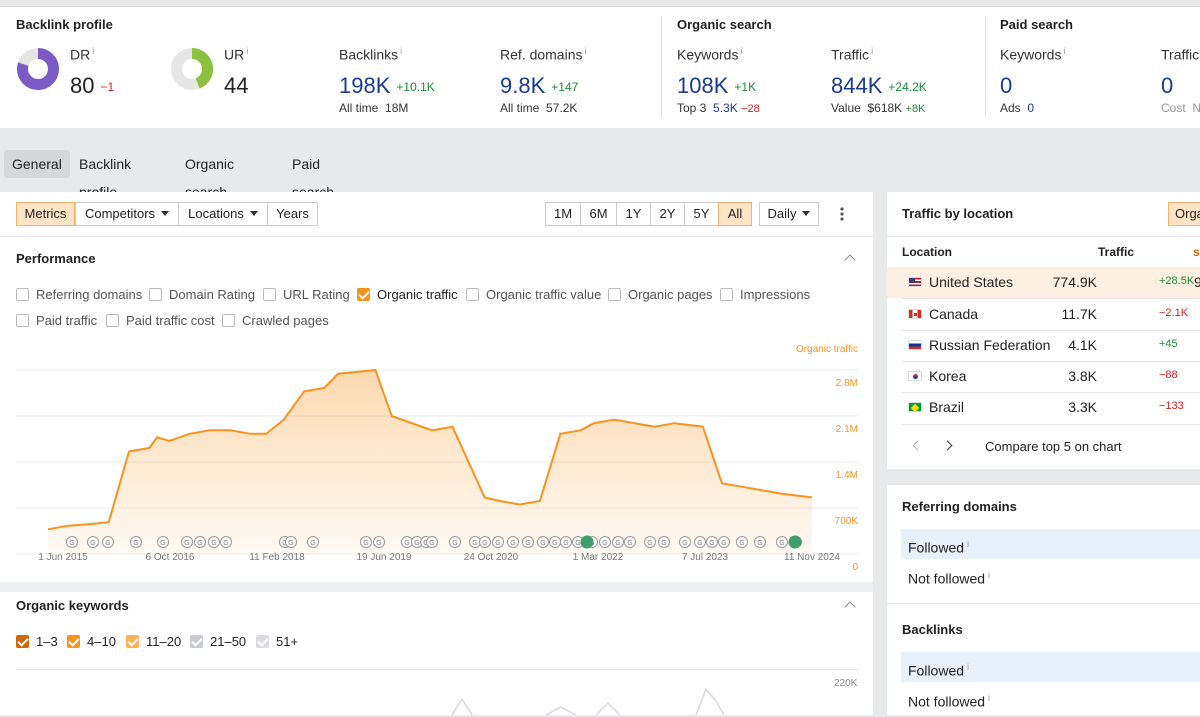 This screenshot has height=717, width=1200. What do you see at coordinates (209, 164) in the screenshot?
I see `tab-organic-search: Organic search` at bounding box center [209, 164].